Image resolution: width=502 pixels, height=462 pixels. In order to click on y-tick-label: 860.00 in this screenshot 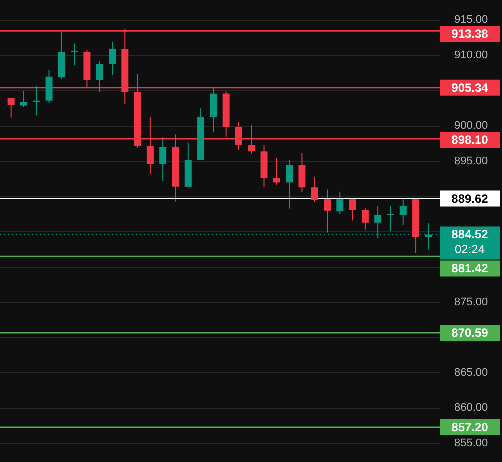, I will do `click(471, 408)`.